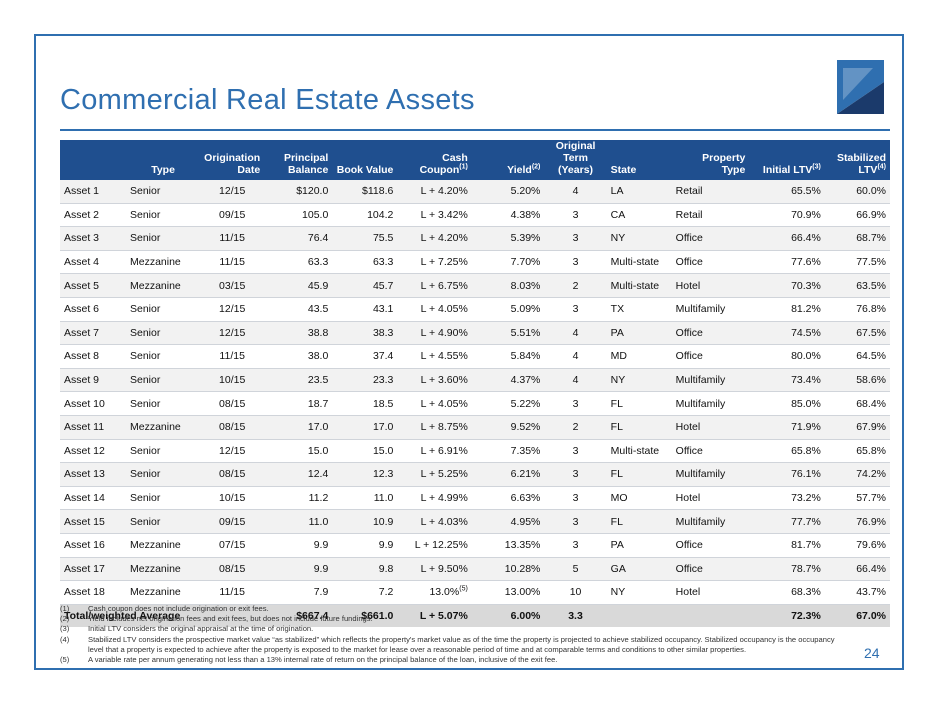 This screenshot has height=705, width=940. What do you see at coordinates (365, 170) in the screenshot?
I see `header-line2: Book Value` at bounding box center [365, 170].